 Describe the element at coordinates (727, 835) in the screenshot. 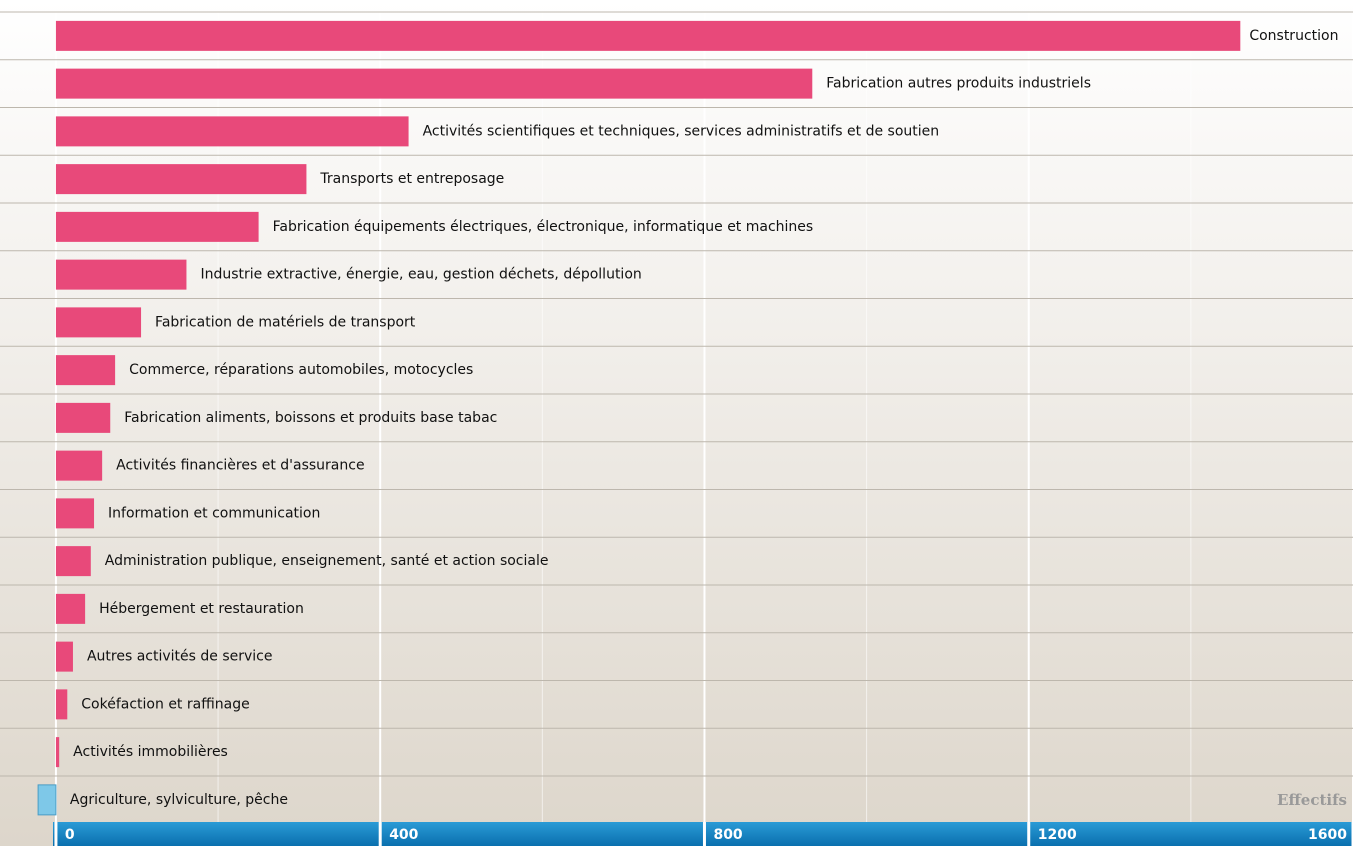

I see `x-tick-label: 800` at that location.